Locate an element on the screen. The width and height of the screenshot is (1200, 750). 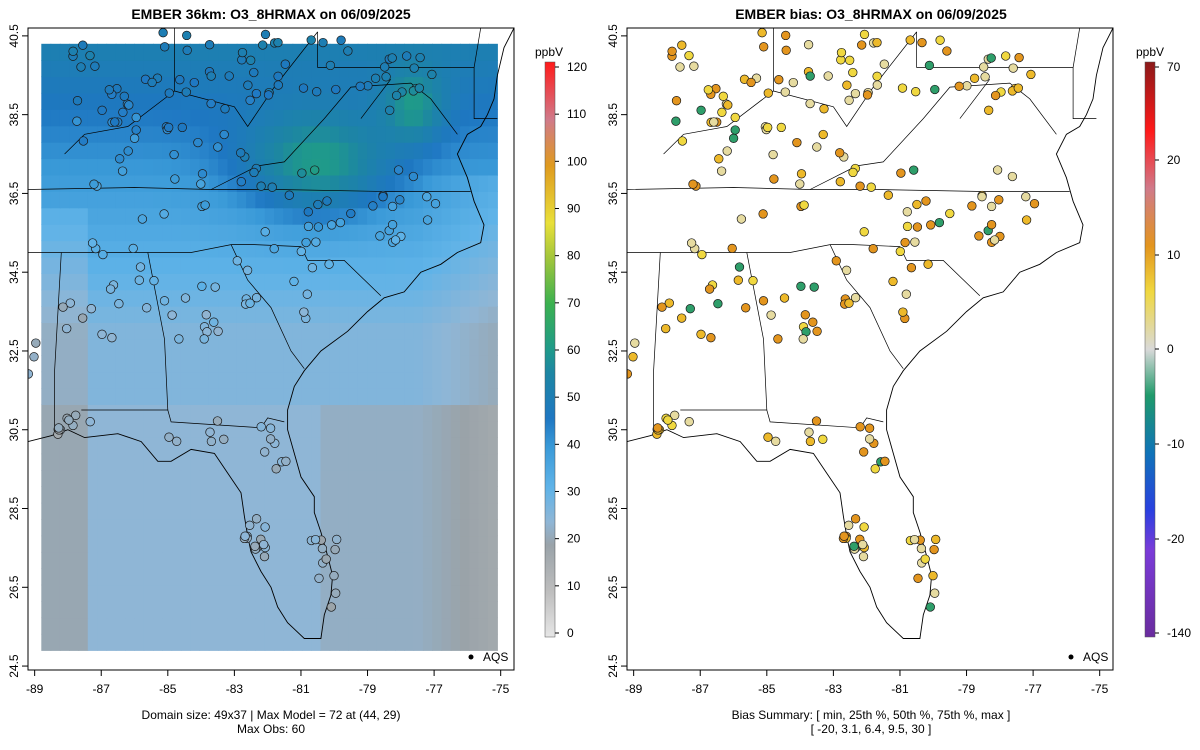
state-boundary is located at coordinates (975, 98).